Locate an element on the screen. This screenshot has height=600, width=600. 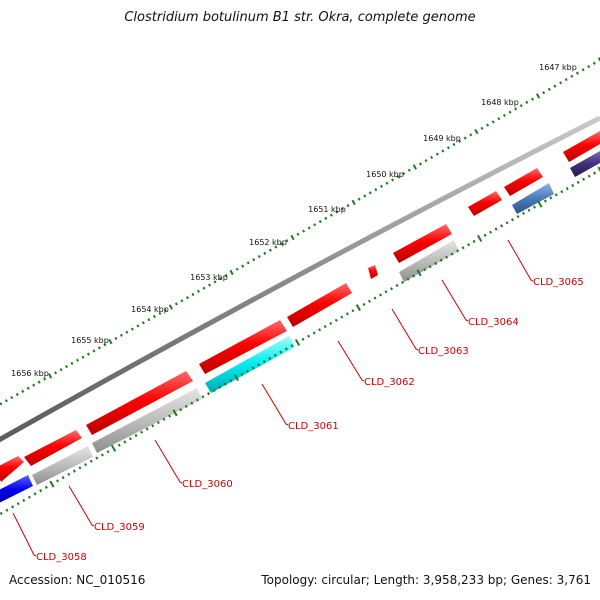
gene-label-cld-3064: CLD_3064 is located at coordinates (493, 322).